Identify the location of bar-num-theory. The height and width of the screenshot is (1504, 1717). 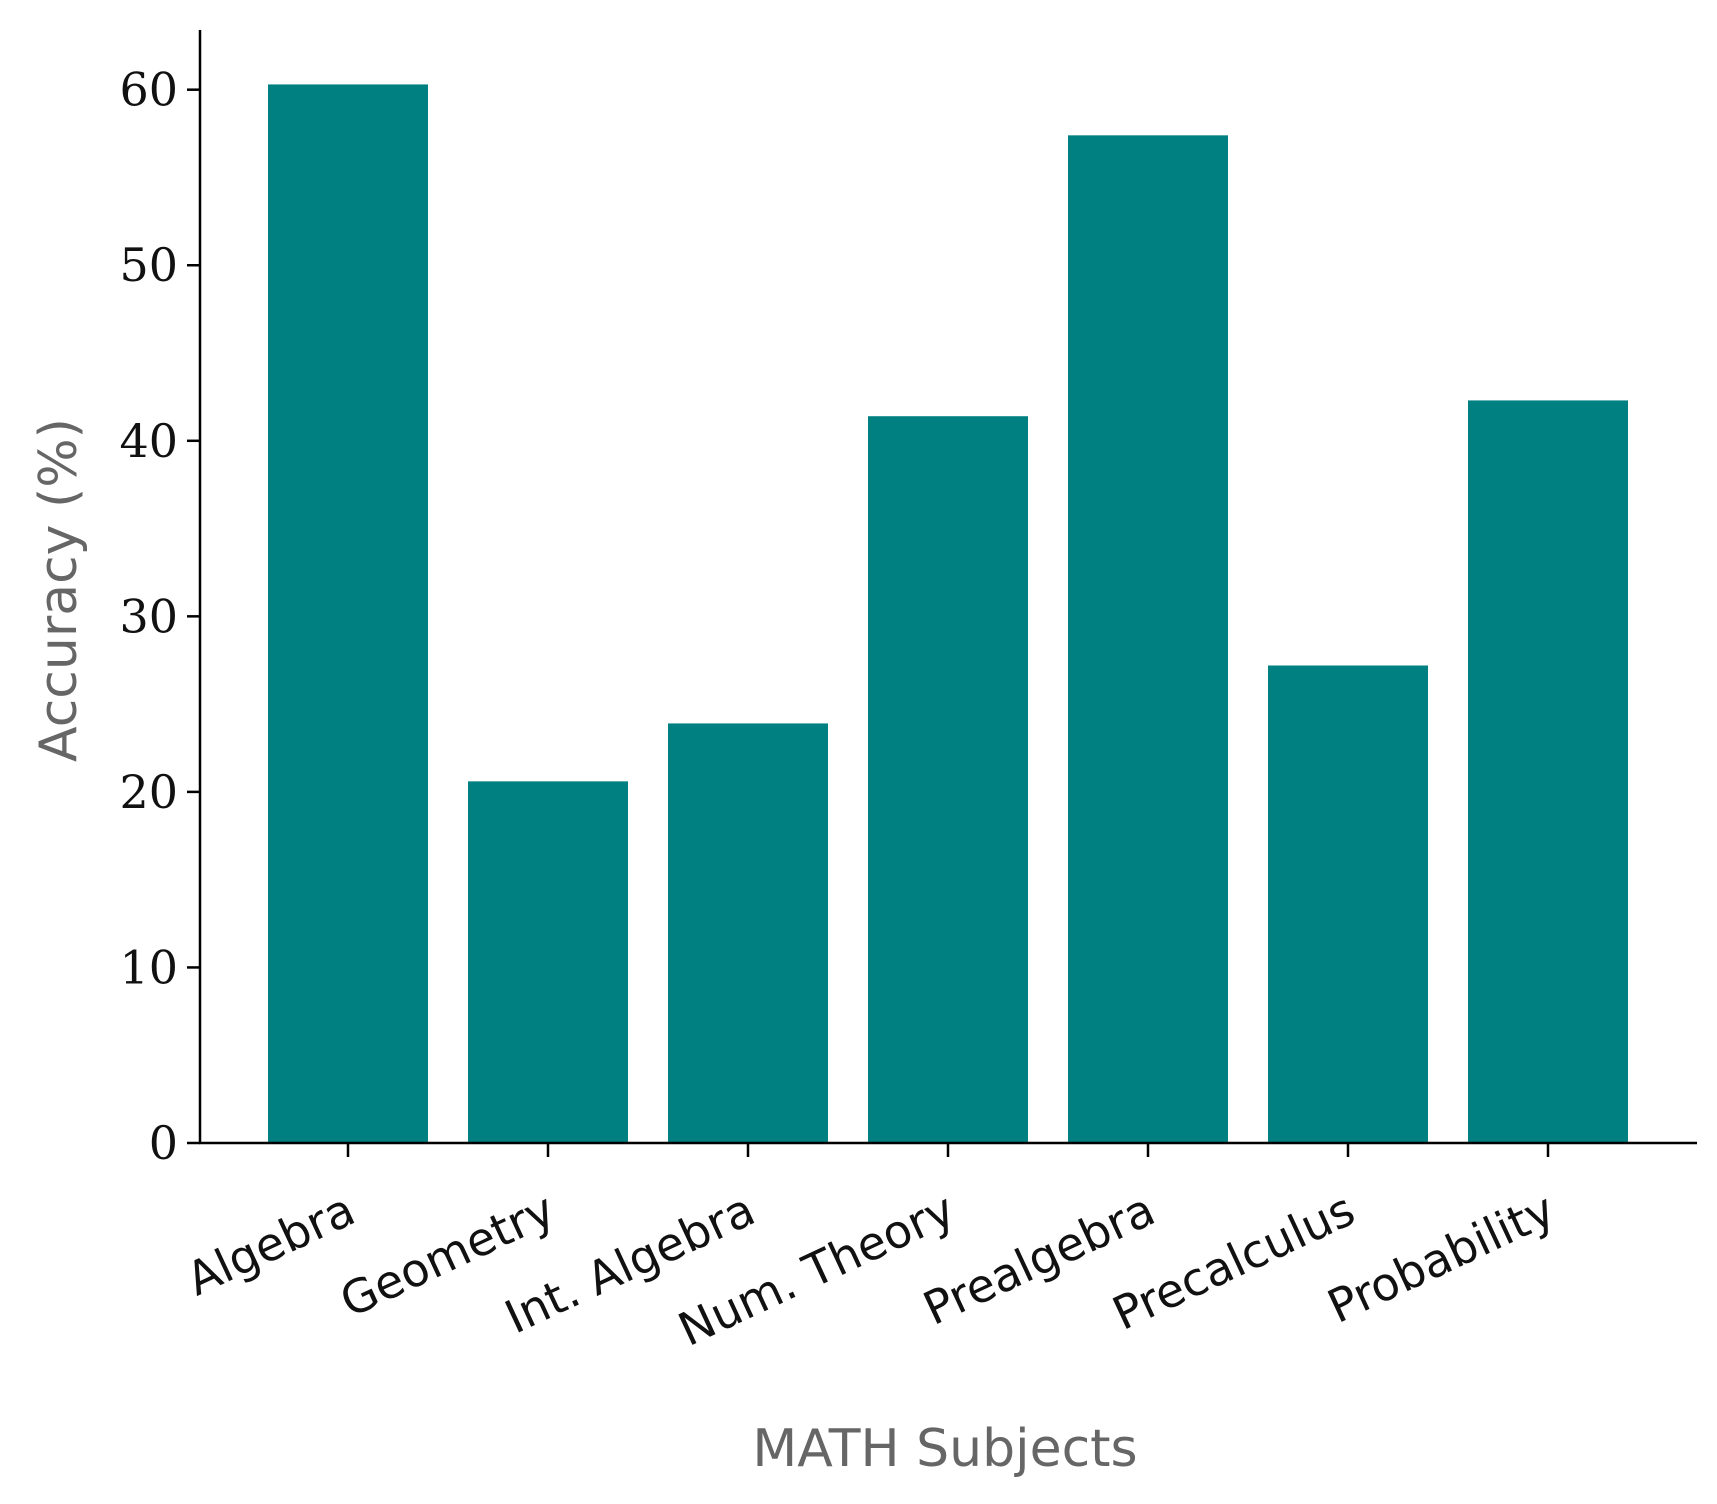
(948, 780).